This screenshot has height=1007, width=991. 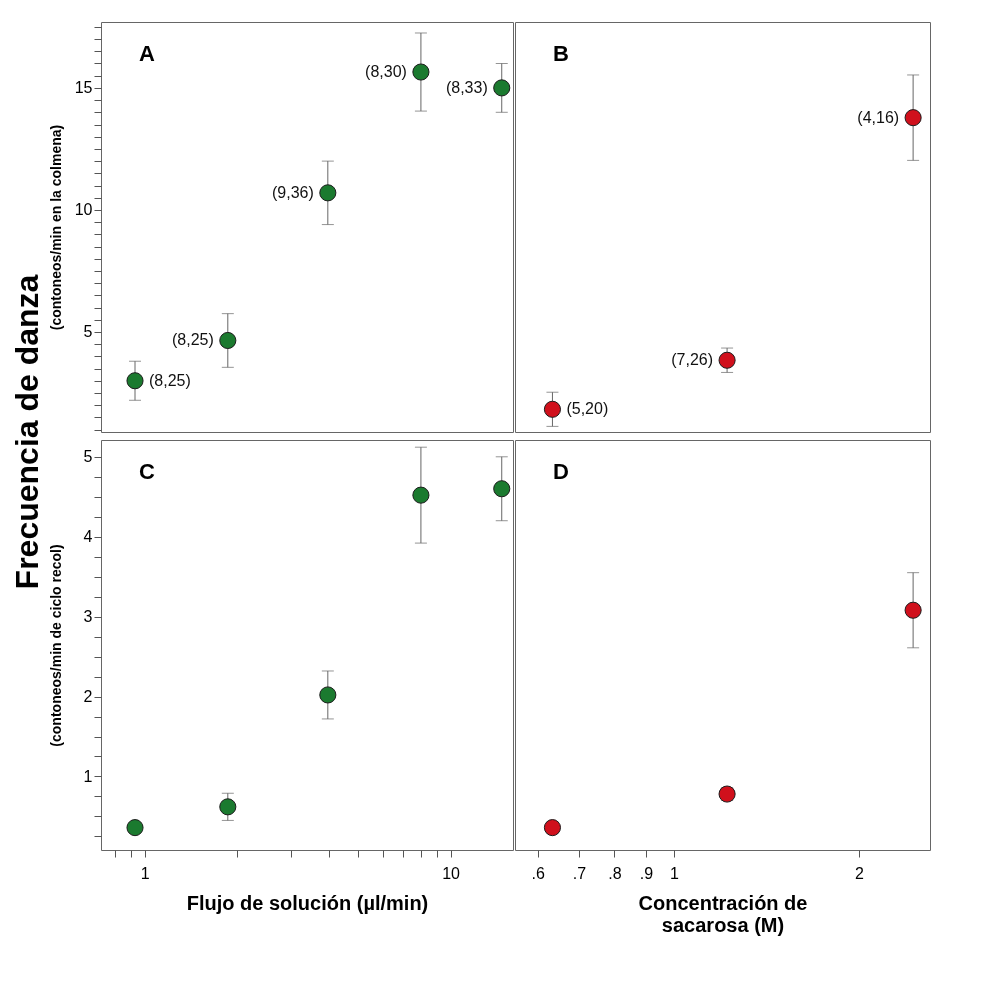 What do you see at coordinates (615, 873) in the screenshot?
I see `x-tick-label: .8` at bounding box center [615, 873].